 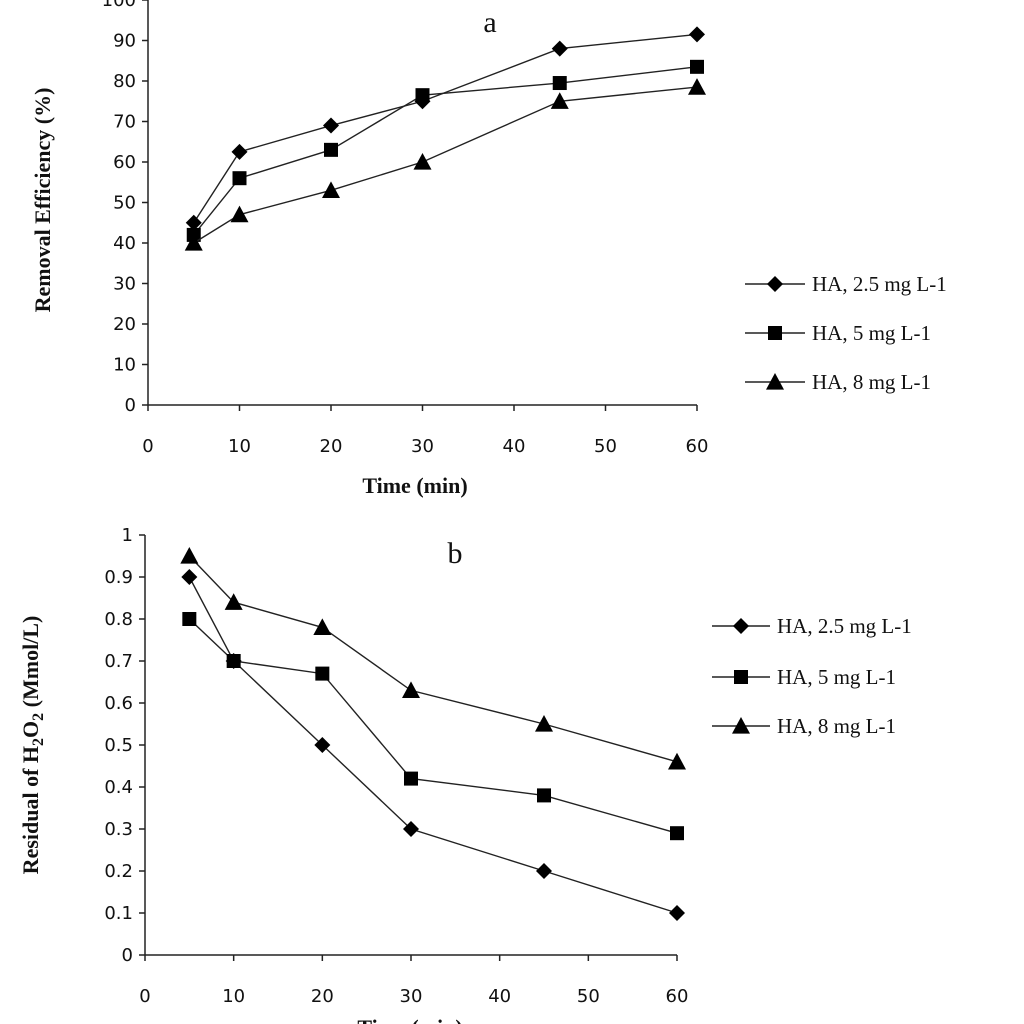 I want to click on y-axis-title-b: Residual of H2O2 (Mmol/L), so click(x=32, y=745).